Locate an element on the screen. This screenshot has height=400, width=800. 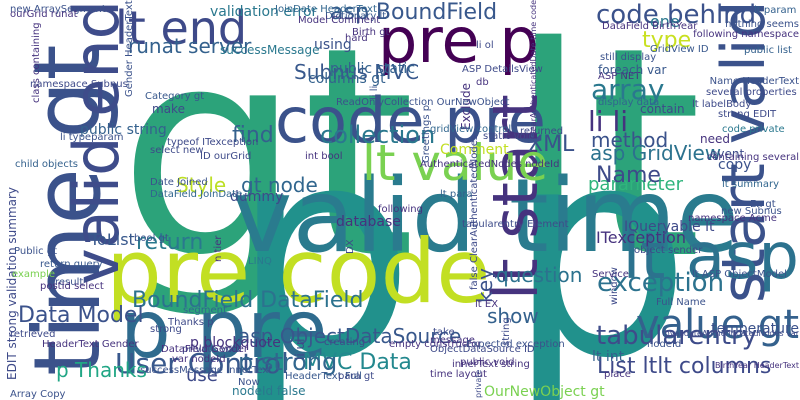
cloud-word: copy is located at coordinates (735, 165).